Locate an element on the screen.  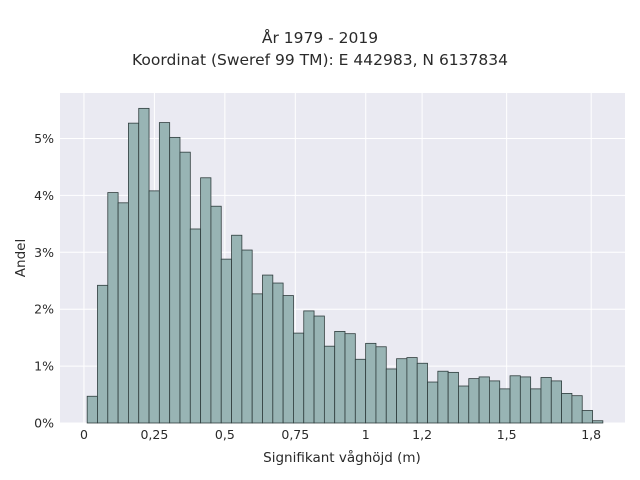
y-tick-labels: 0% 1% 2% 3% 4% 5% is located at coordinates (44, 280).